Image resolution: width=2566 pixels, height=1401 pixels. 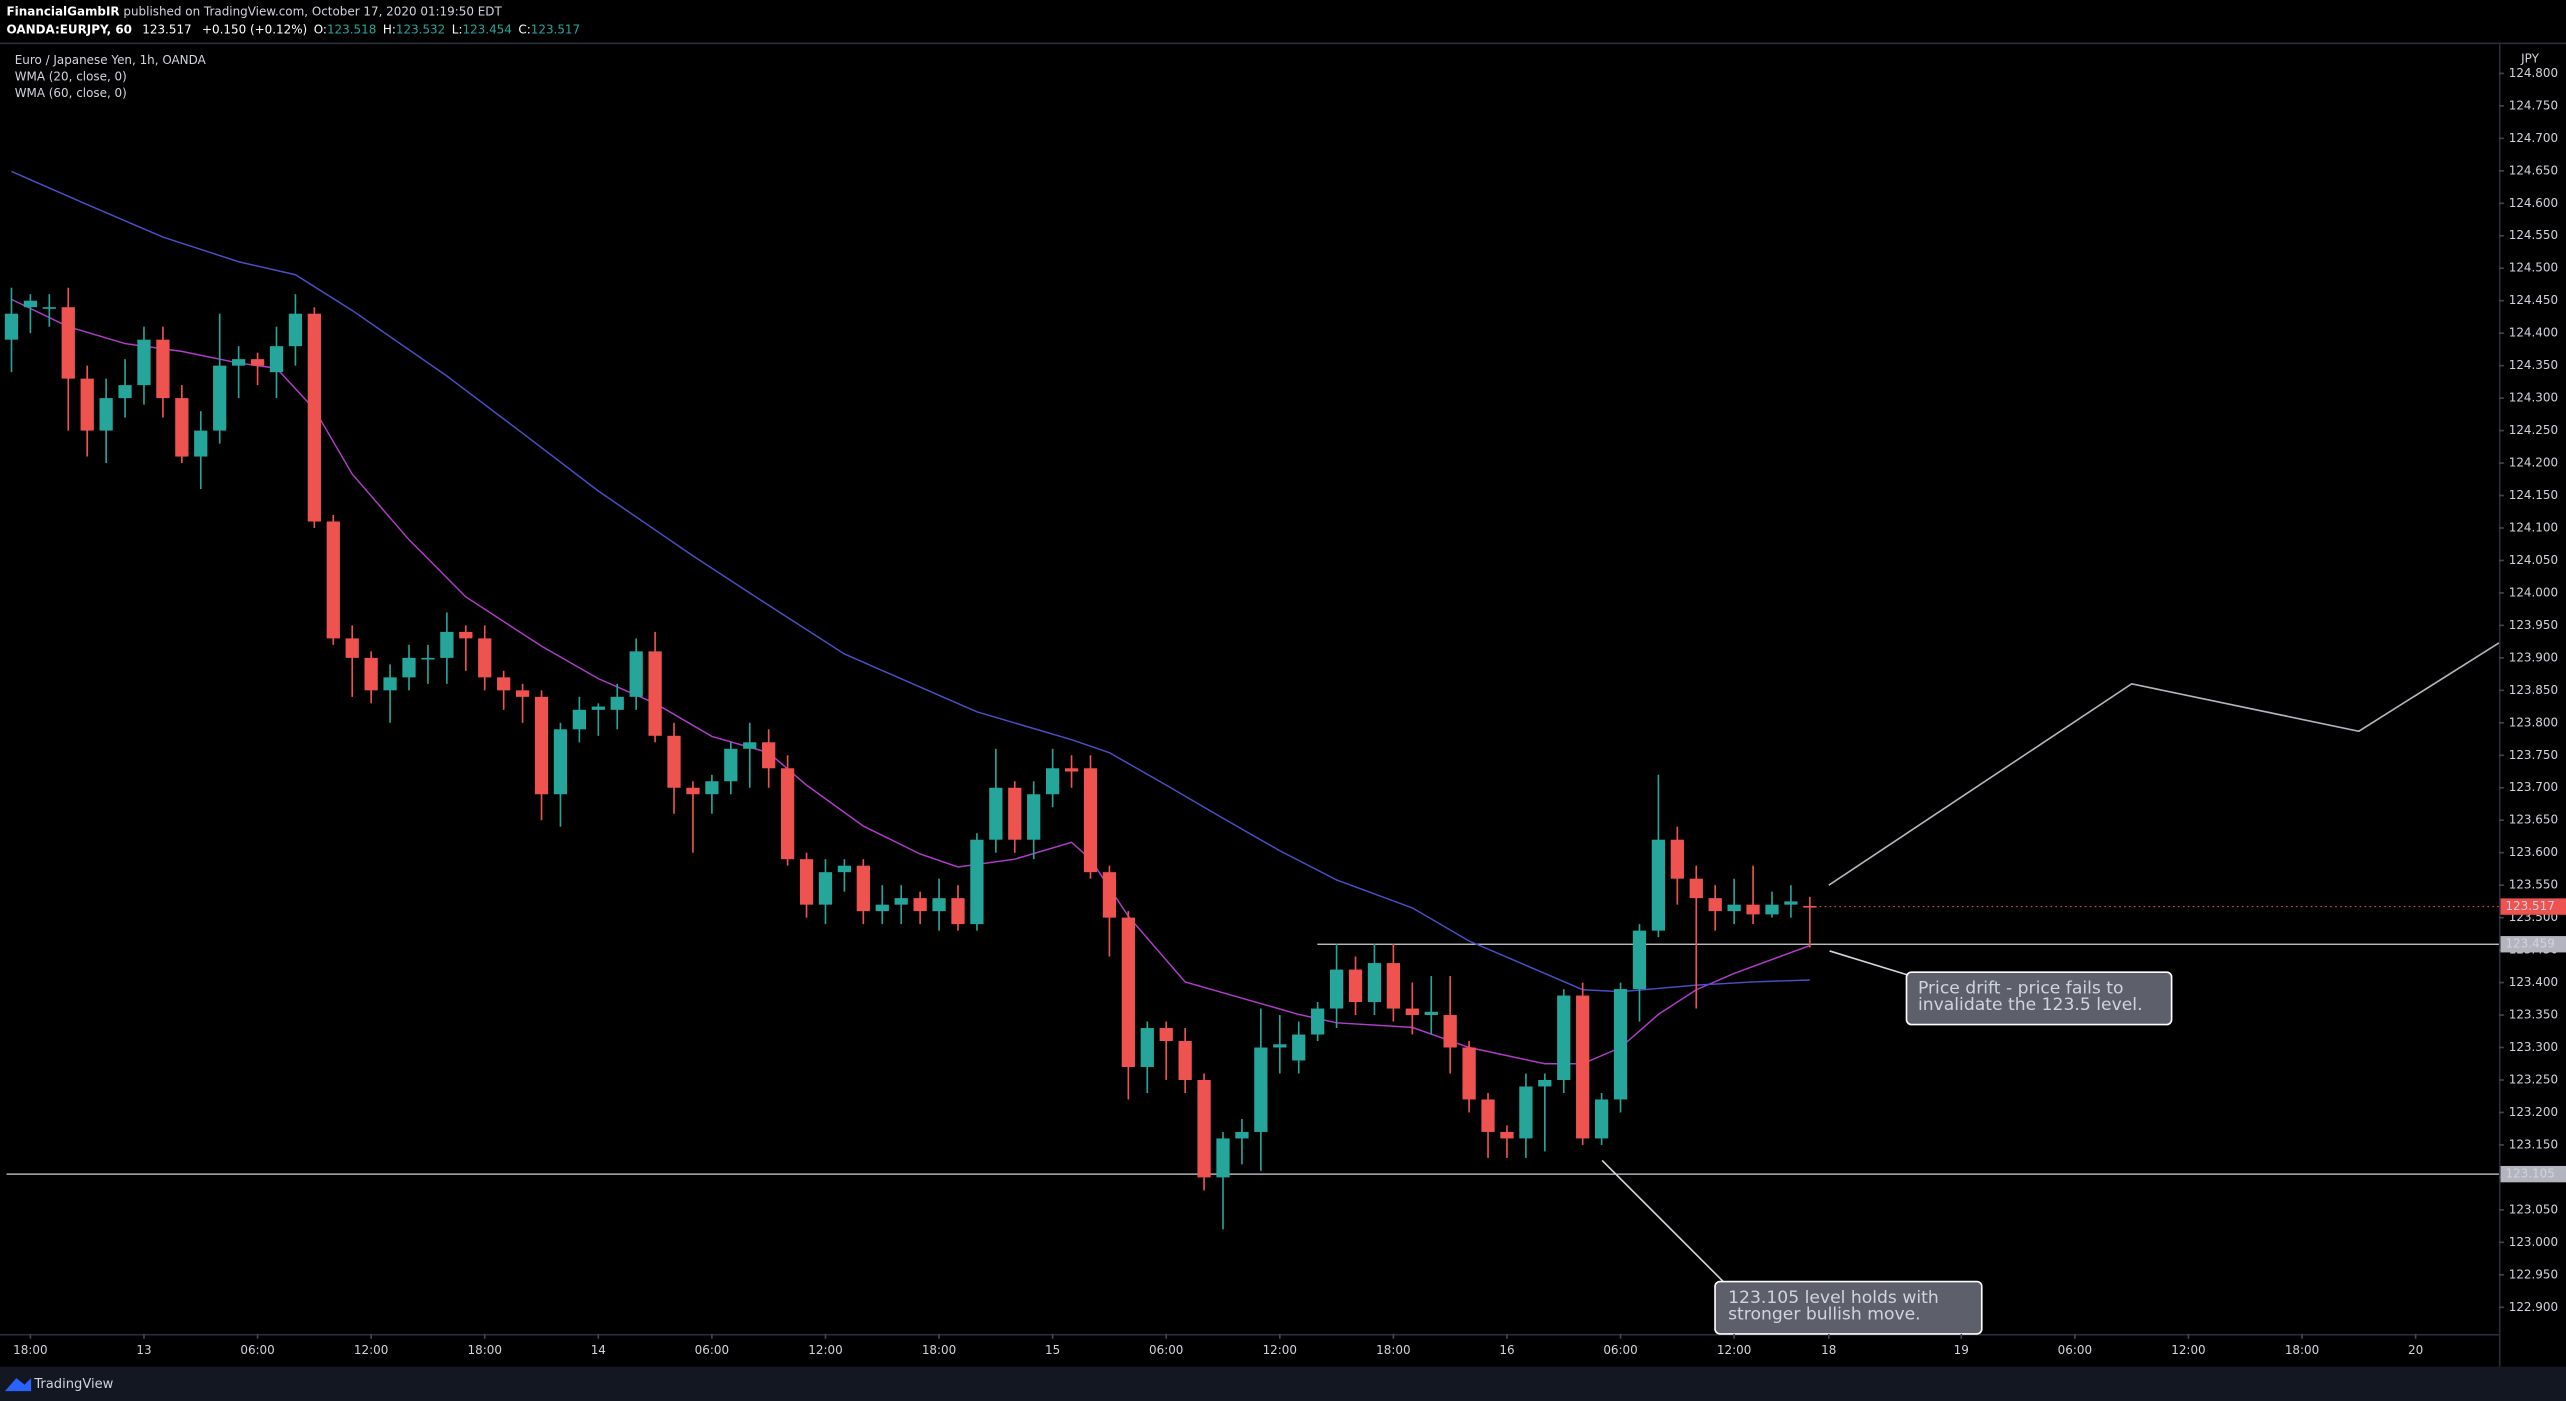 What do you see at coordinates (2533, 398) in the screenshot?
I see `y-tick-label: 124.300` at bounding box center [2533, 398].